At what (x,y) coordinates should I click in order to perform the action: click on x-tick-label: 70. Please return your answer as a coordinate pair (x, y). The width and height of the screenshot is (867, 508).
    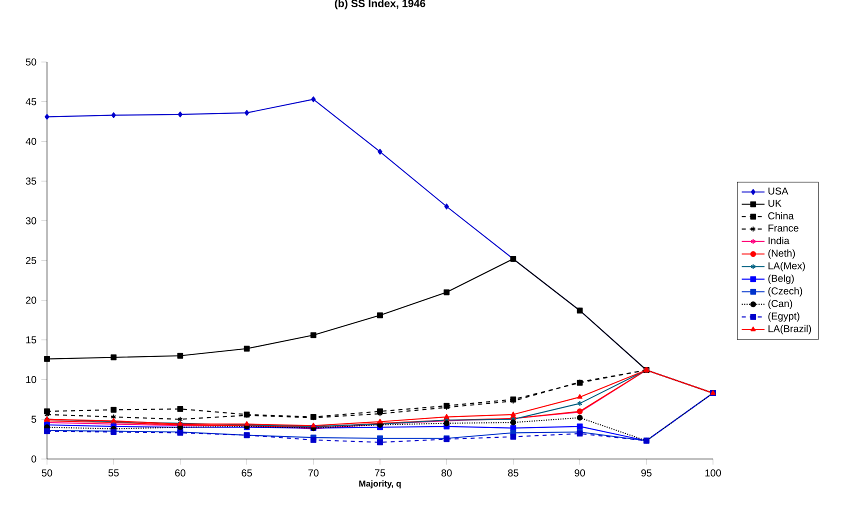
    Looking at the image, I should click on (313, 472).